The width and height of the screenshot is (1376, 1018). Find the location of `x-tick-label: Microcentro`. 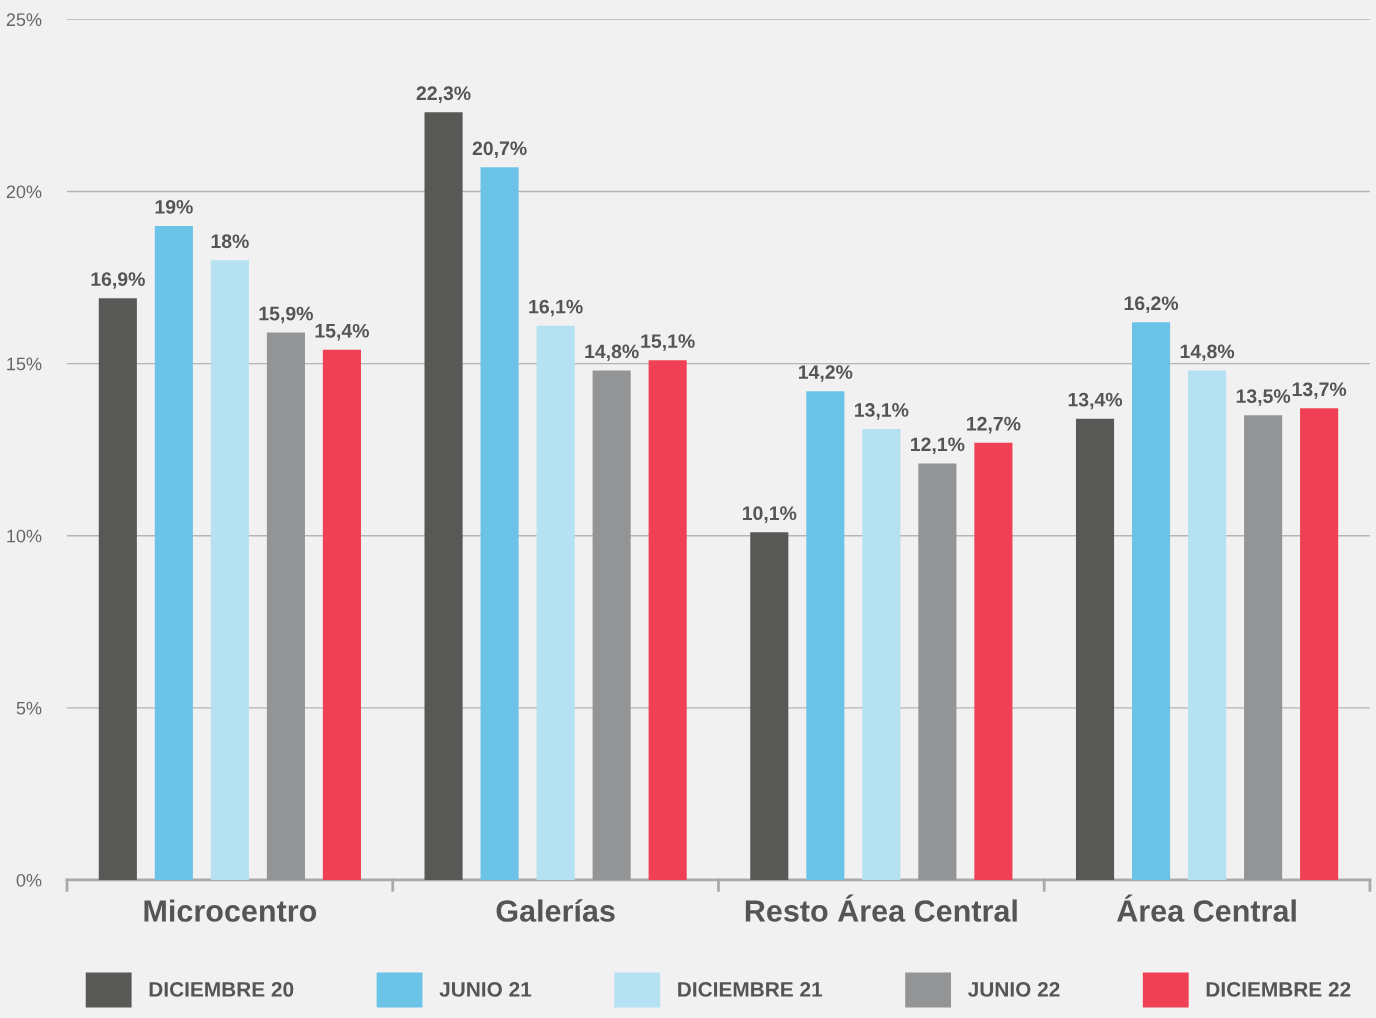

x-tick-label: Microcentro is located at coordinates (230, 910).